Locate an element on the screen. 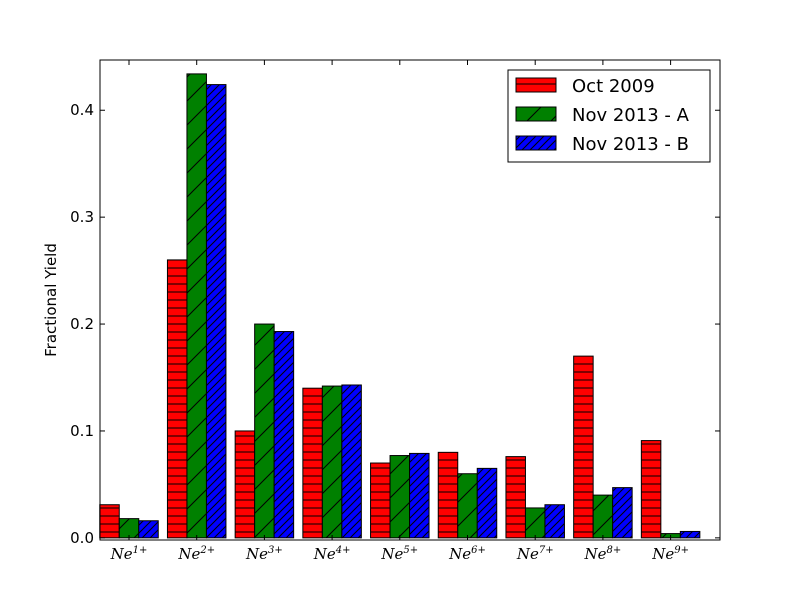 The image size is (800, 600). x-tick-label-superscript: 3+ is located at coordinates (275, 550).